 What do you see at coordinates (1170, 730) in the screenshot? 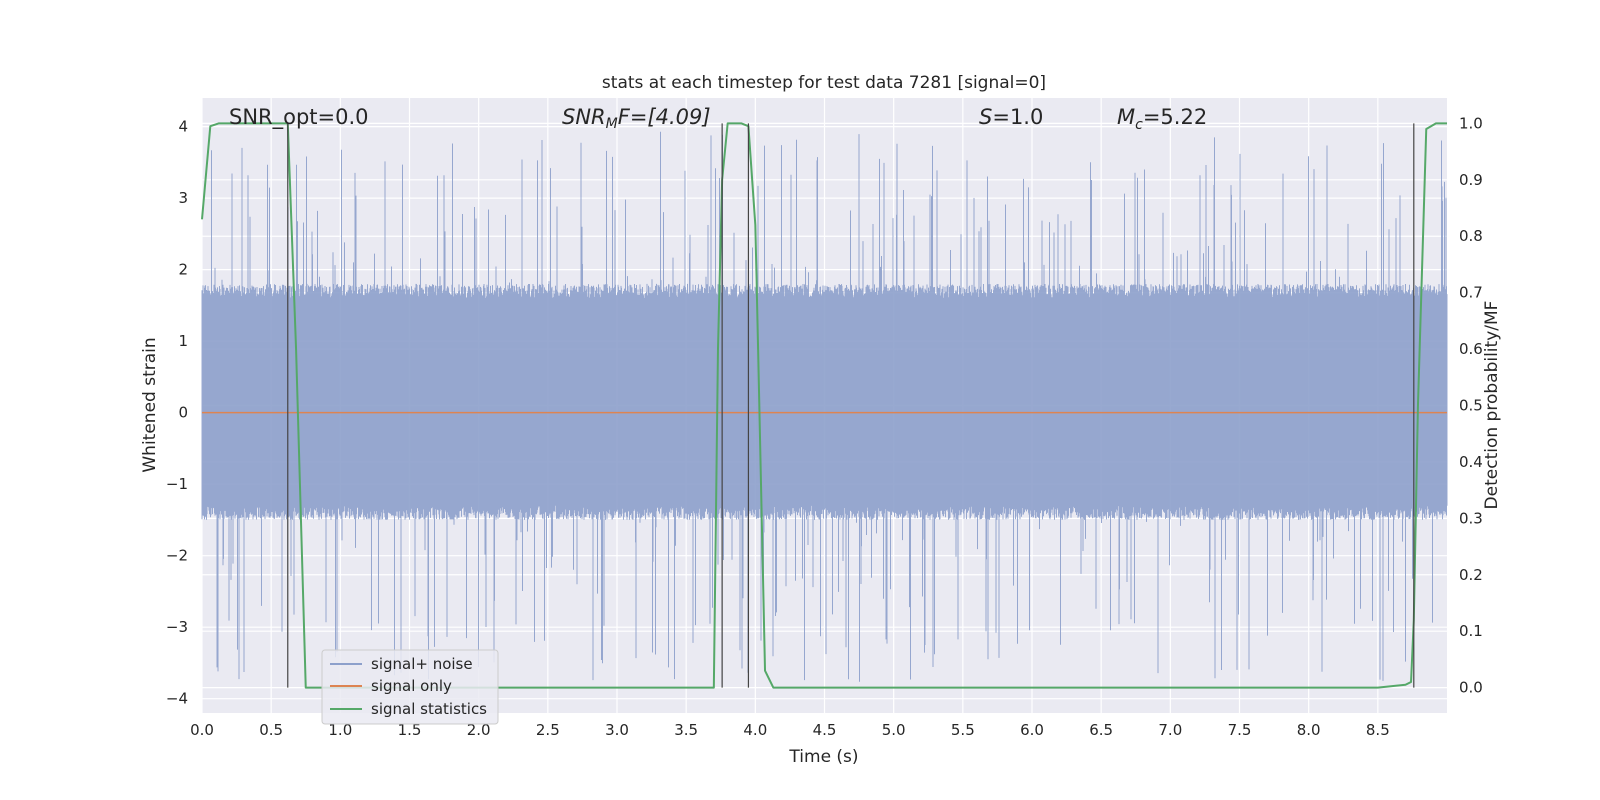
I see `x-tick-label: 7.0` at bounding box center [1170, 730].